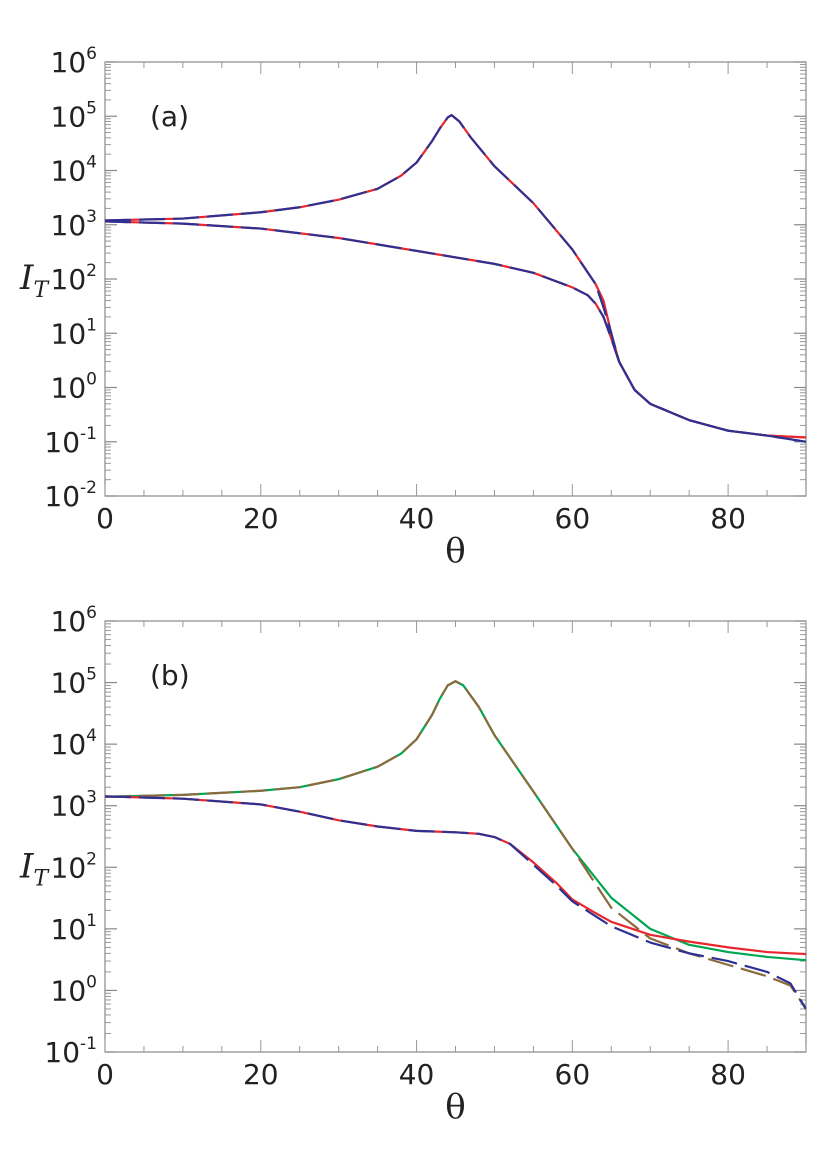 The height and width of the screenshot is (1170, 827). Describe the element at coordinates (70, 495) in the screenshot. I see `y-tick-label: 10⁻²` at that location.